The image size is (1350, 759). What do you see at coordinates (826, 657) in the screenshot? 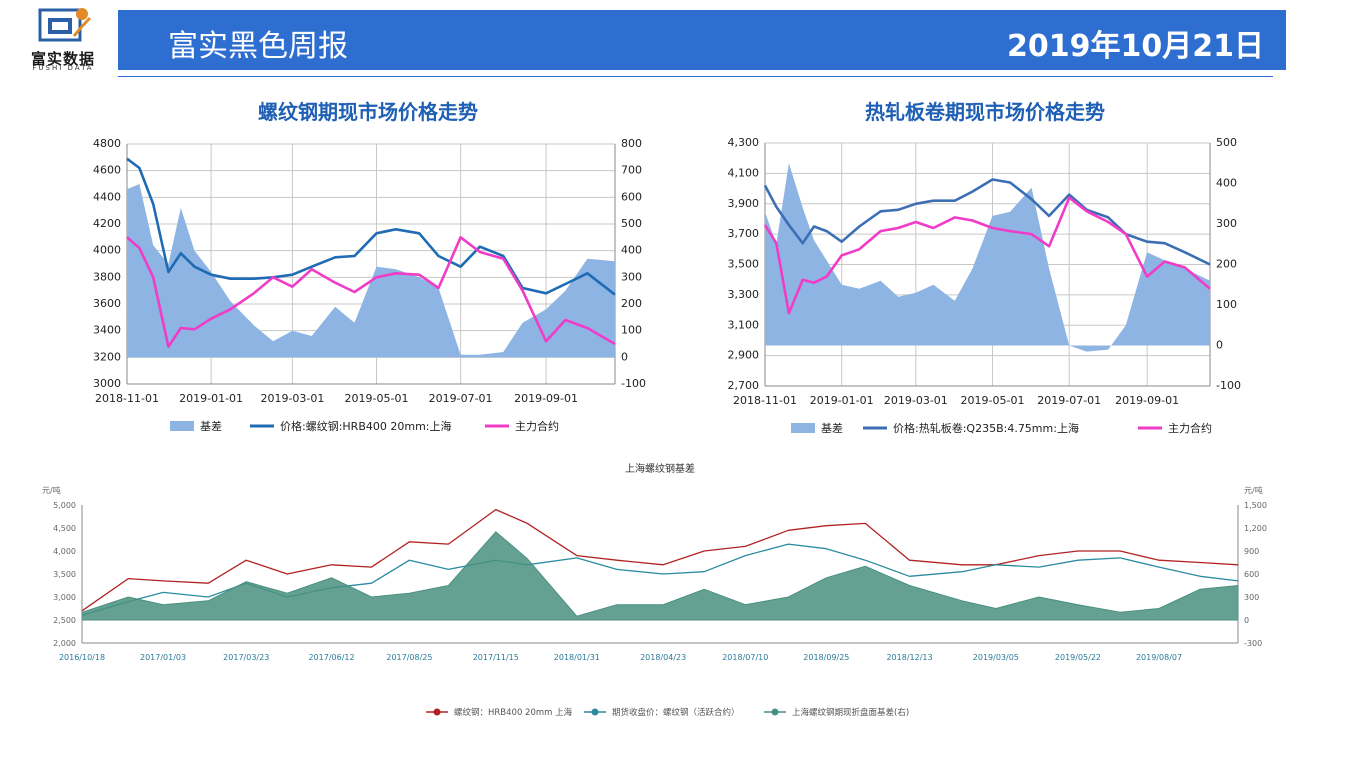
I see `x-tick-label: 2018/09/25` at bounding box center [826, 657].